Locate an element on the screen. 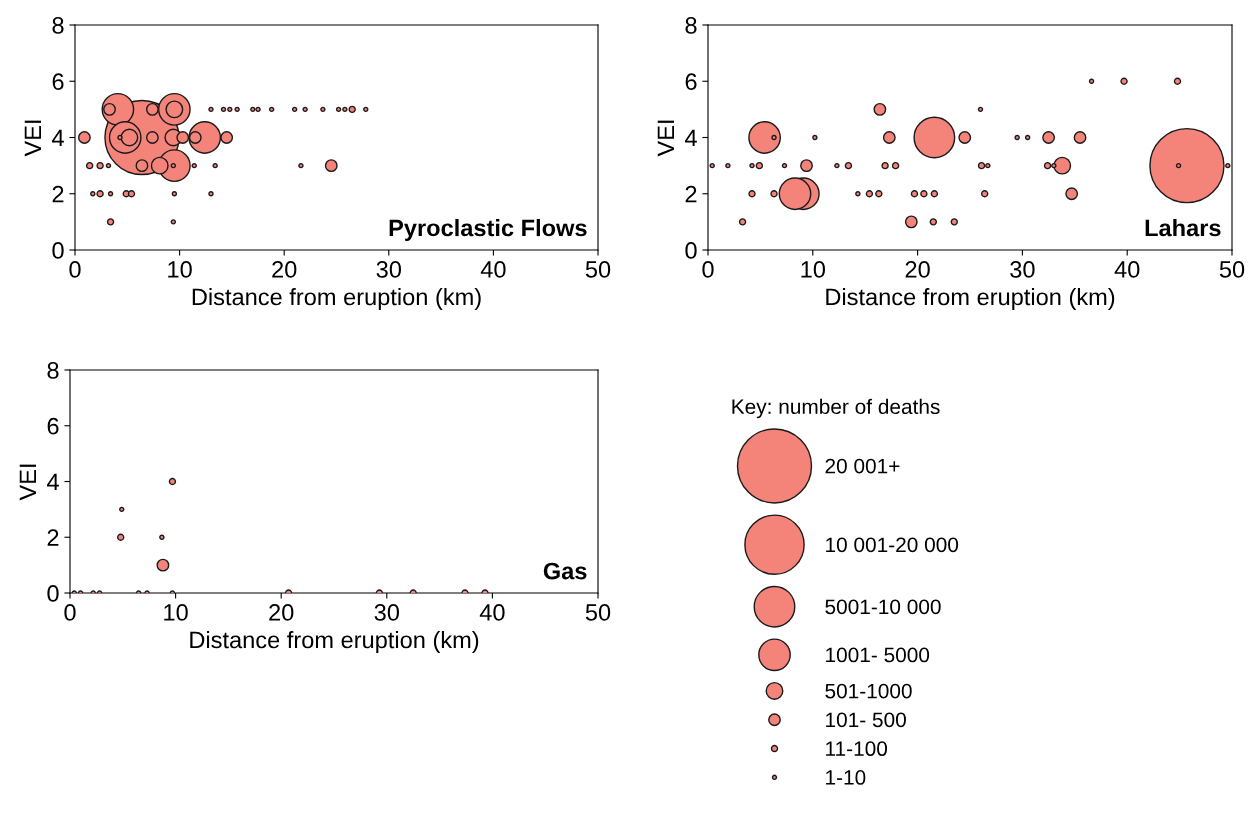  text: Lahars is located at coordinates (1183, 227).